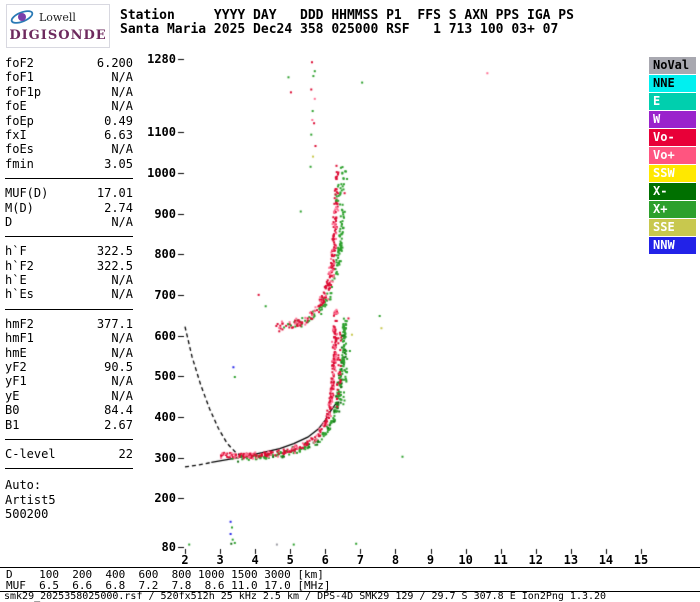  Describe the element at coordinates (165, 416) in the screenshot. I see `y-axis-tick-label: 400` at that location.